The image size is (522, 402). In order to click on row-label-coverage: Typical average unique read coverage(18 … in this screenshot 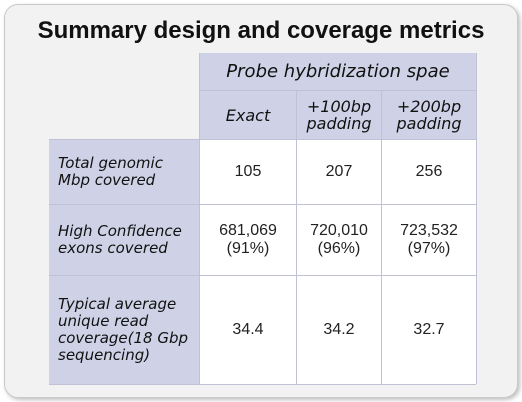, I will do `click(124, 330)`.